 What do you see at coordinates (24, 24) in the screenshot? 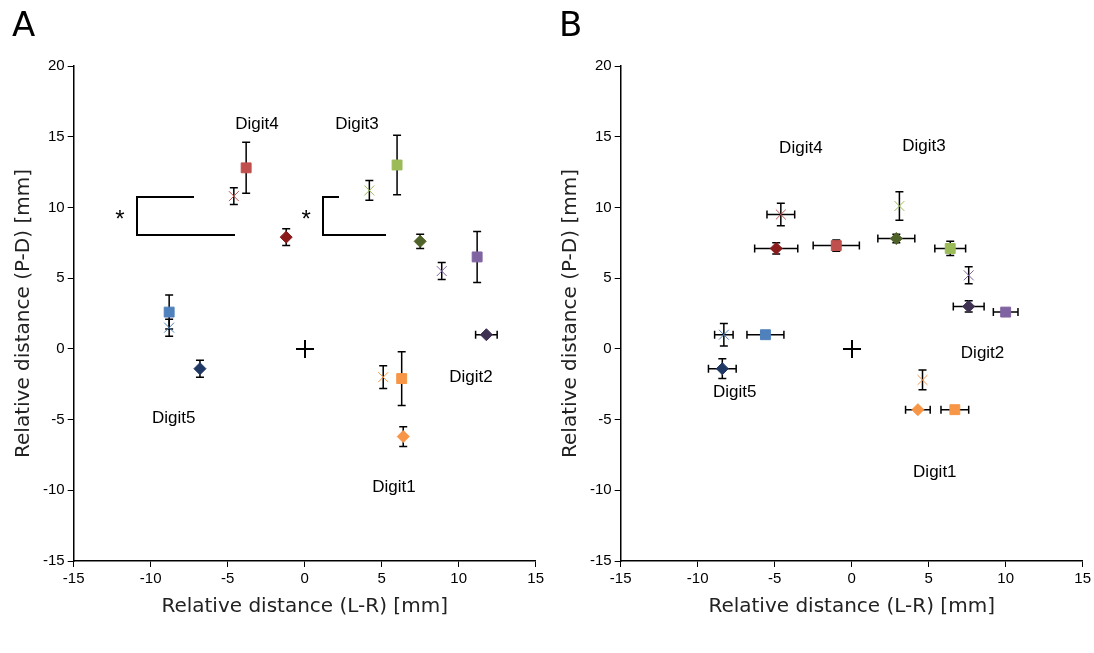
I see `chart-title: A` at bounding box center [24, 24].